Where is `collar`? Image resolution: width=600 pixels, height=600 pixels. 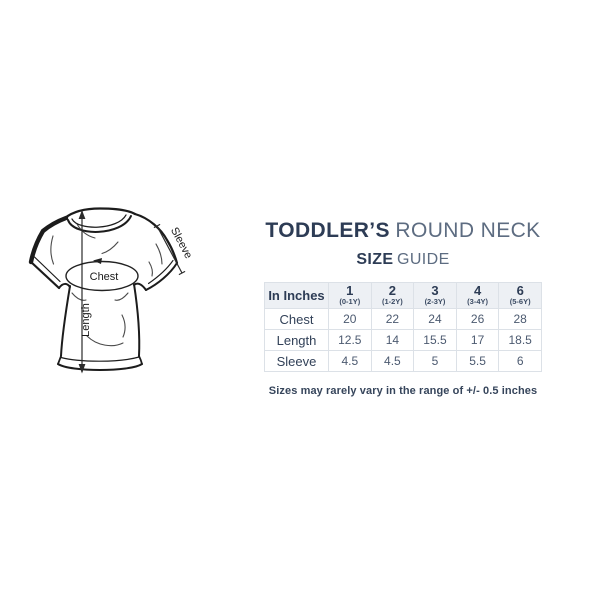 collar is located at coordinates (100, 220).